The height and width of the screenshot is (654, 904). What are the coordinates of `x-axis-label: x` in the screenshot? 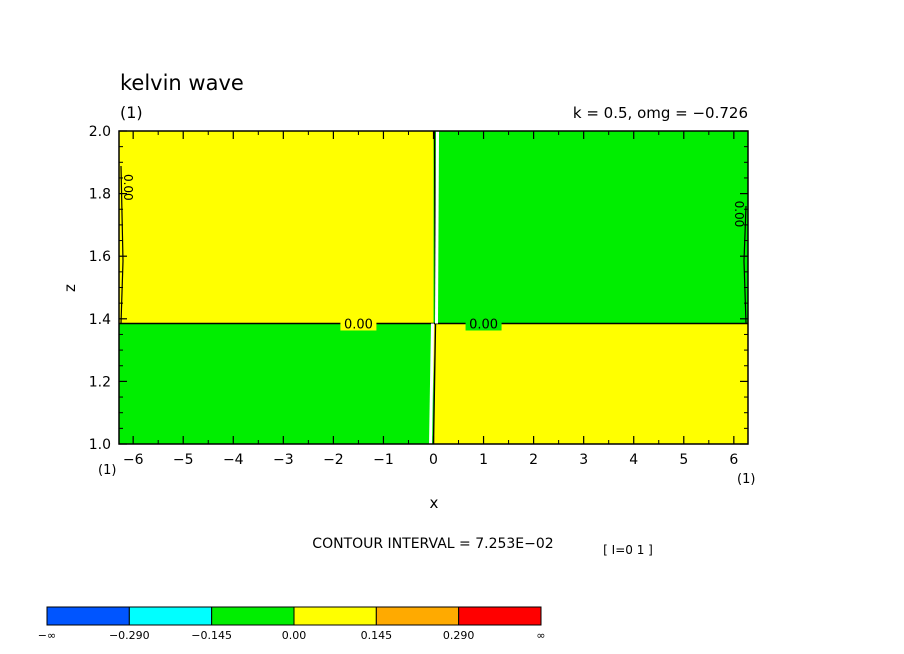 It's located at (434, 503).